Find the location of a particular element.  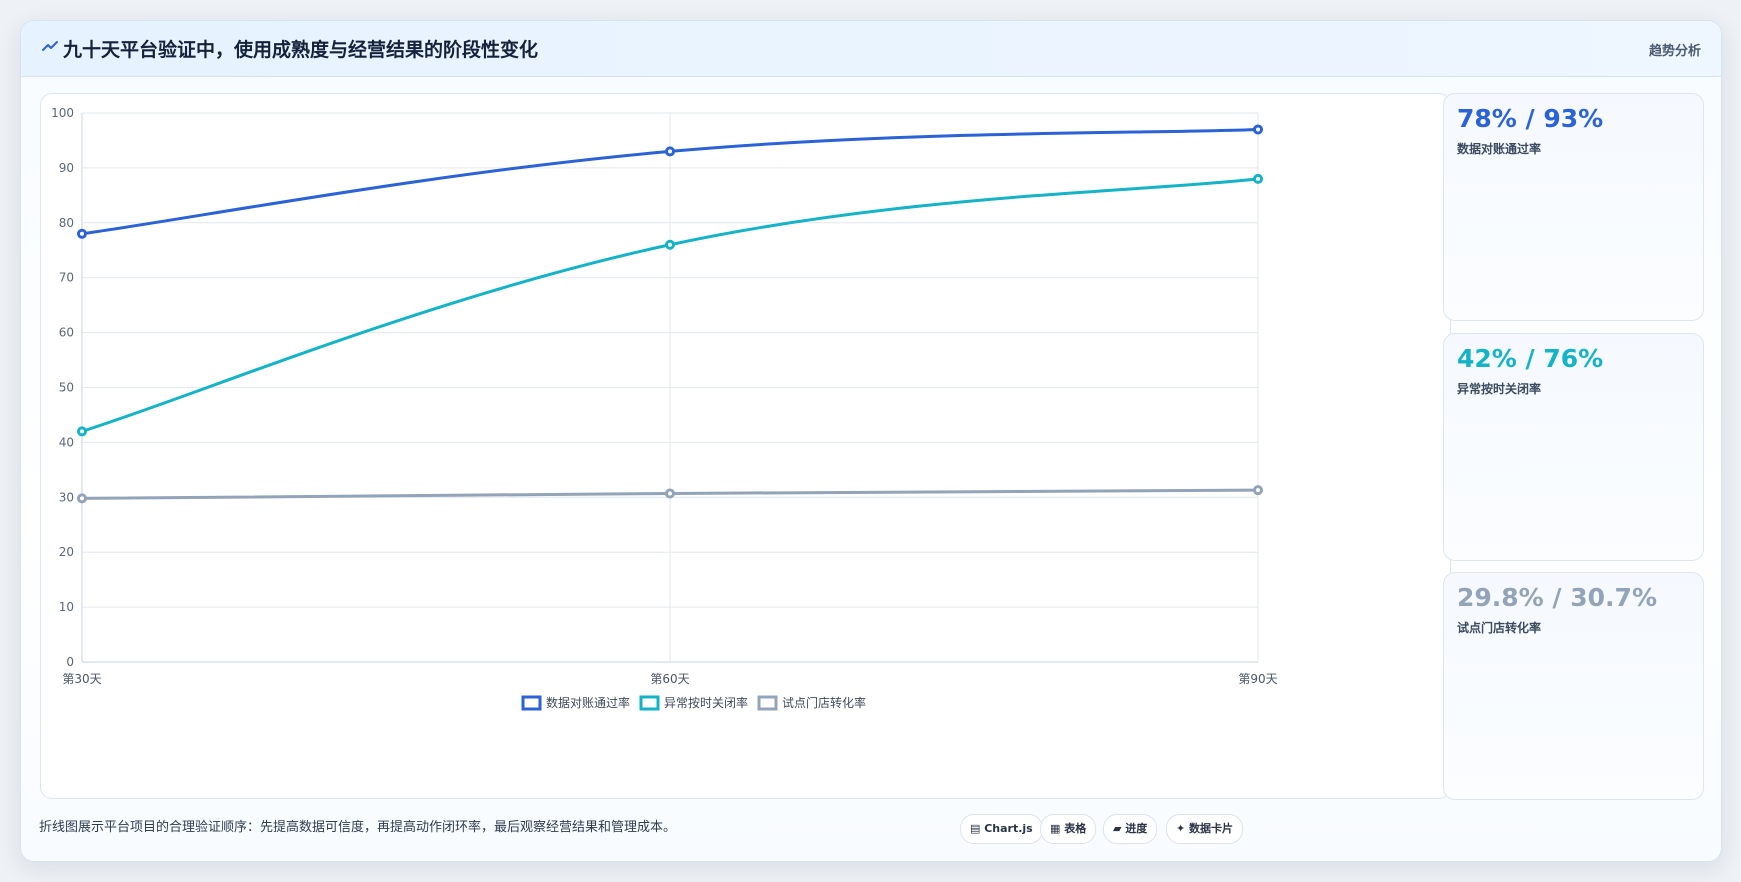

y-tick-label: 90 is located at coordinates (66, 168).